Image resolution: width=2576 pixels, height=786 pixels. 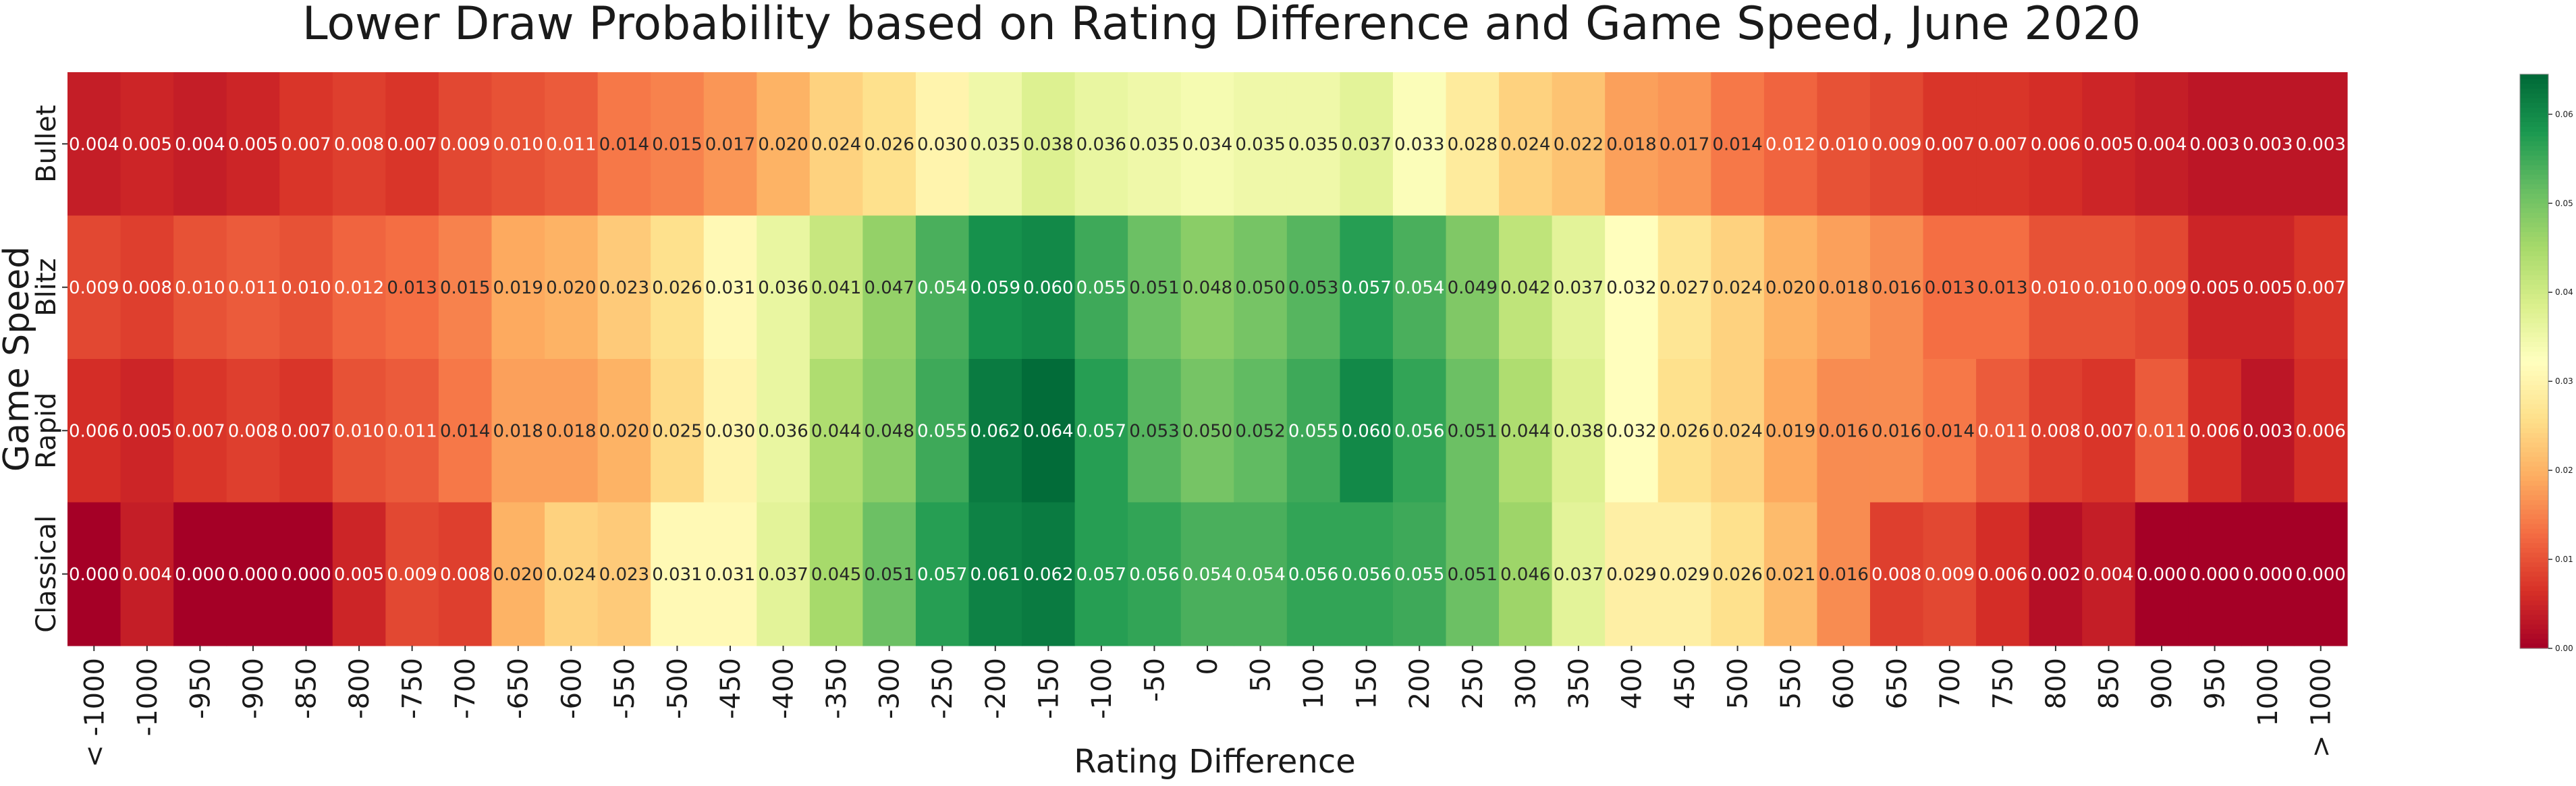 I want to click on x-tick-label: -950, so click(x=200, y=688).